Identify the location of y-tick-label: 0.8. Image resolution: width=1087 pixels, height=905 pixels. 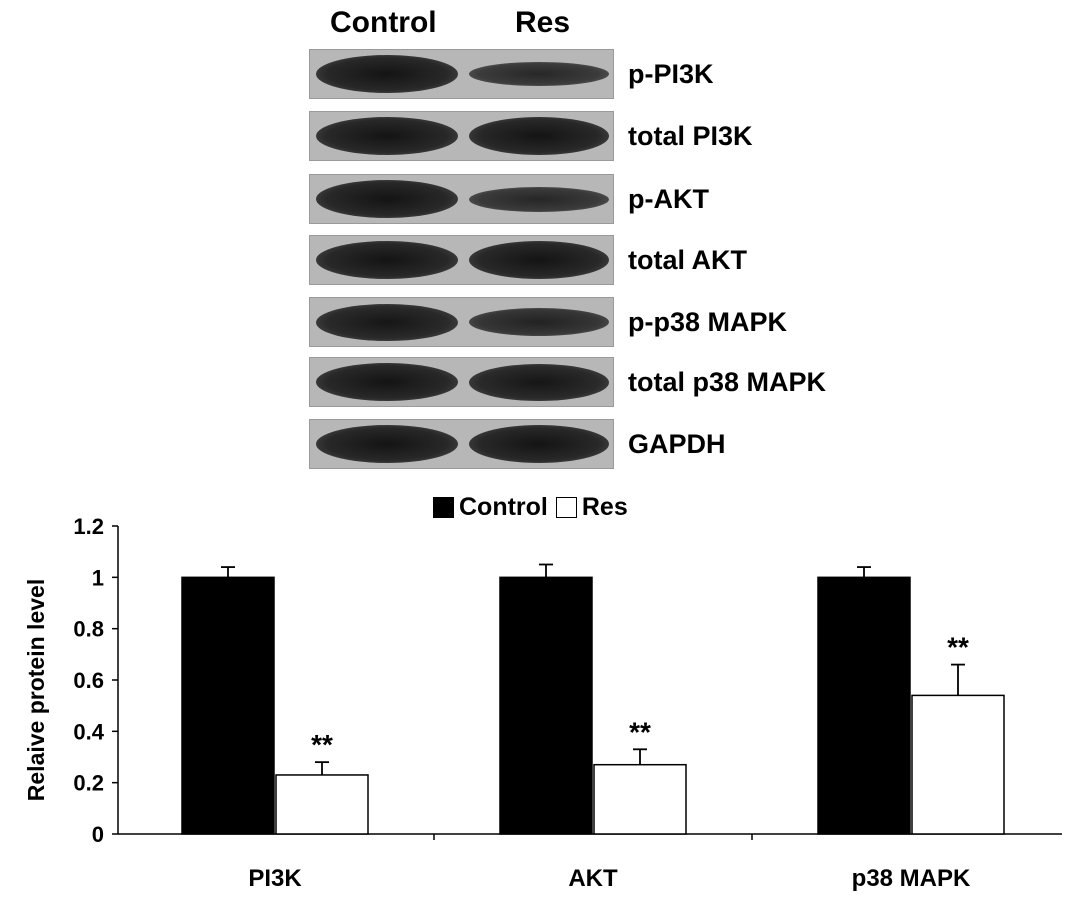
(88, 629).